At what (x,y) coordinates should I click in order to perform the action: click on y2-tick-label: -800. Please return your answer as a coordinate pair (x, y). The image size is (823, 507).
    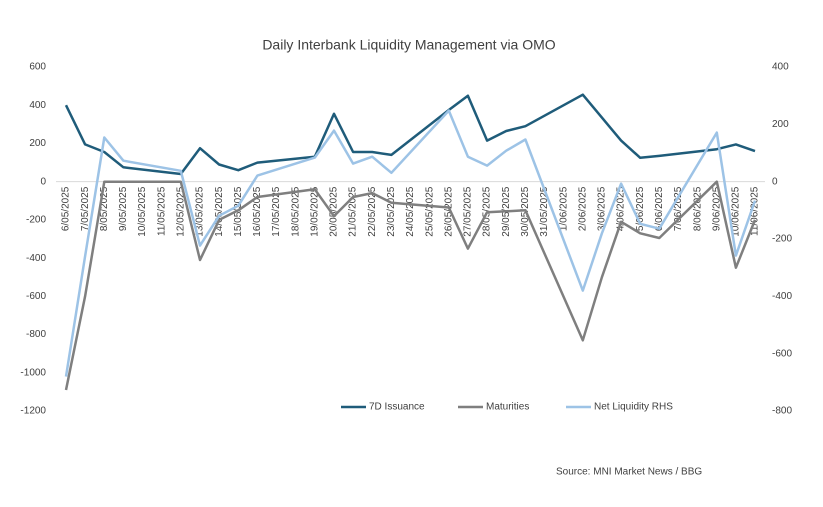
    Looking at the image, I should click on (782, 411).